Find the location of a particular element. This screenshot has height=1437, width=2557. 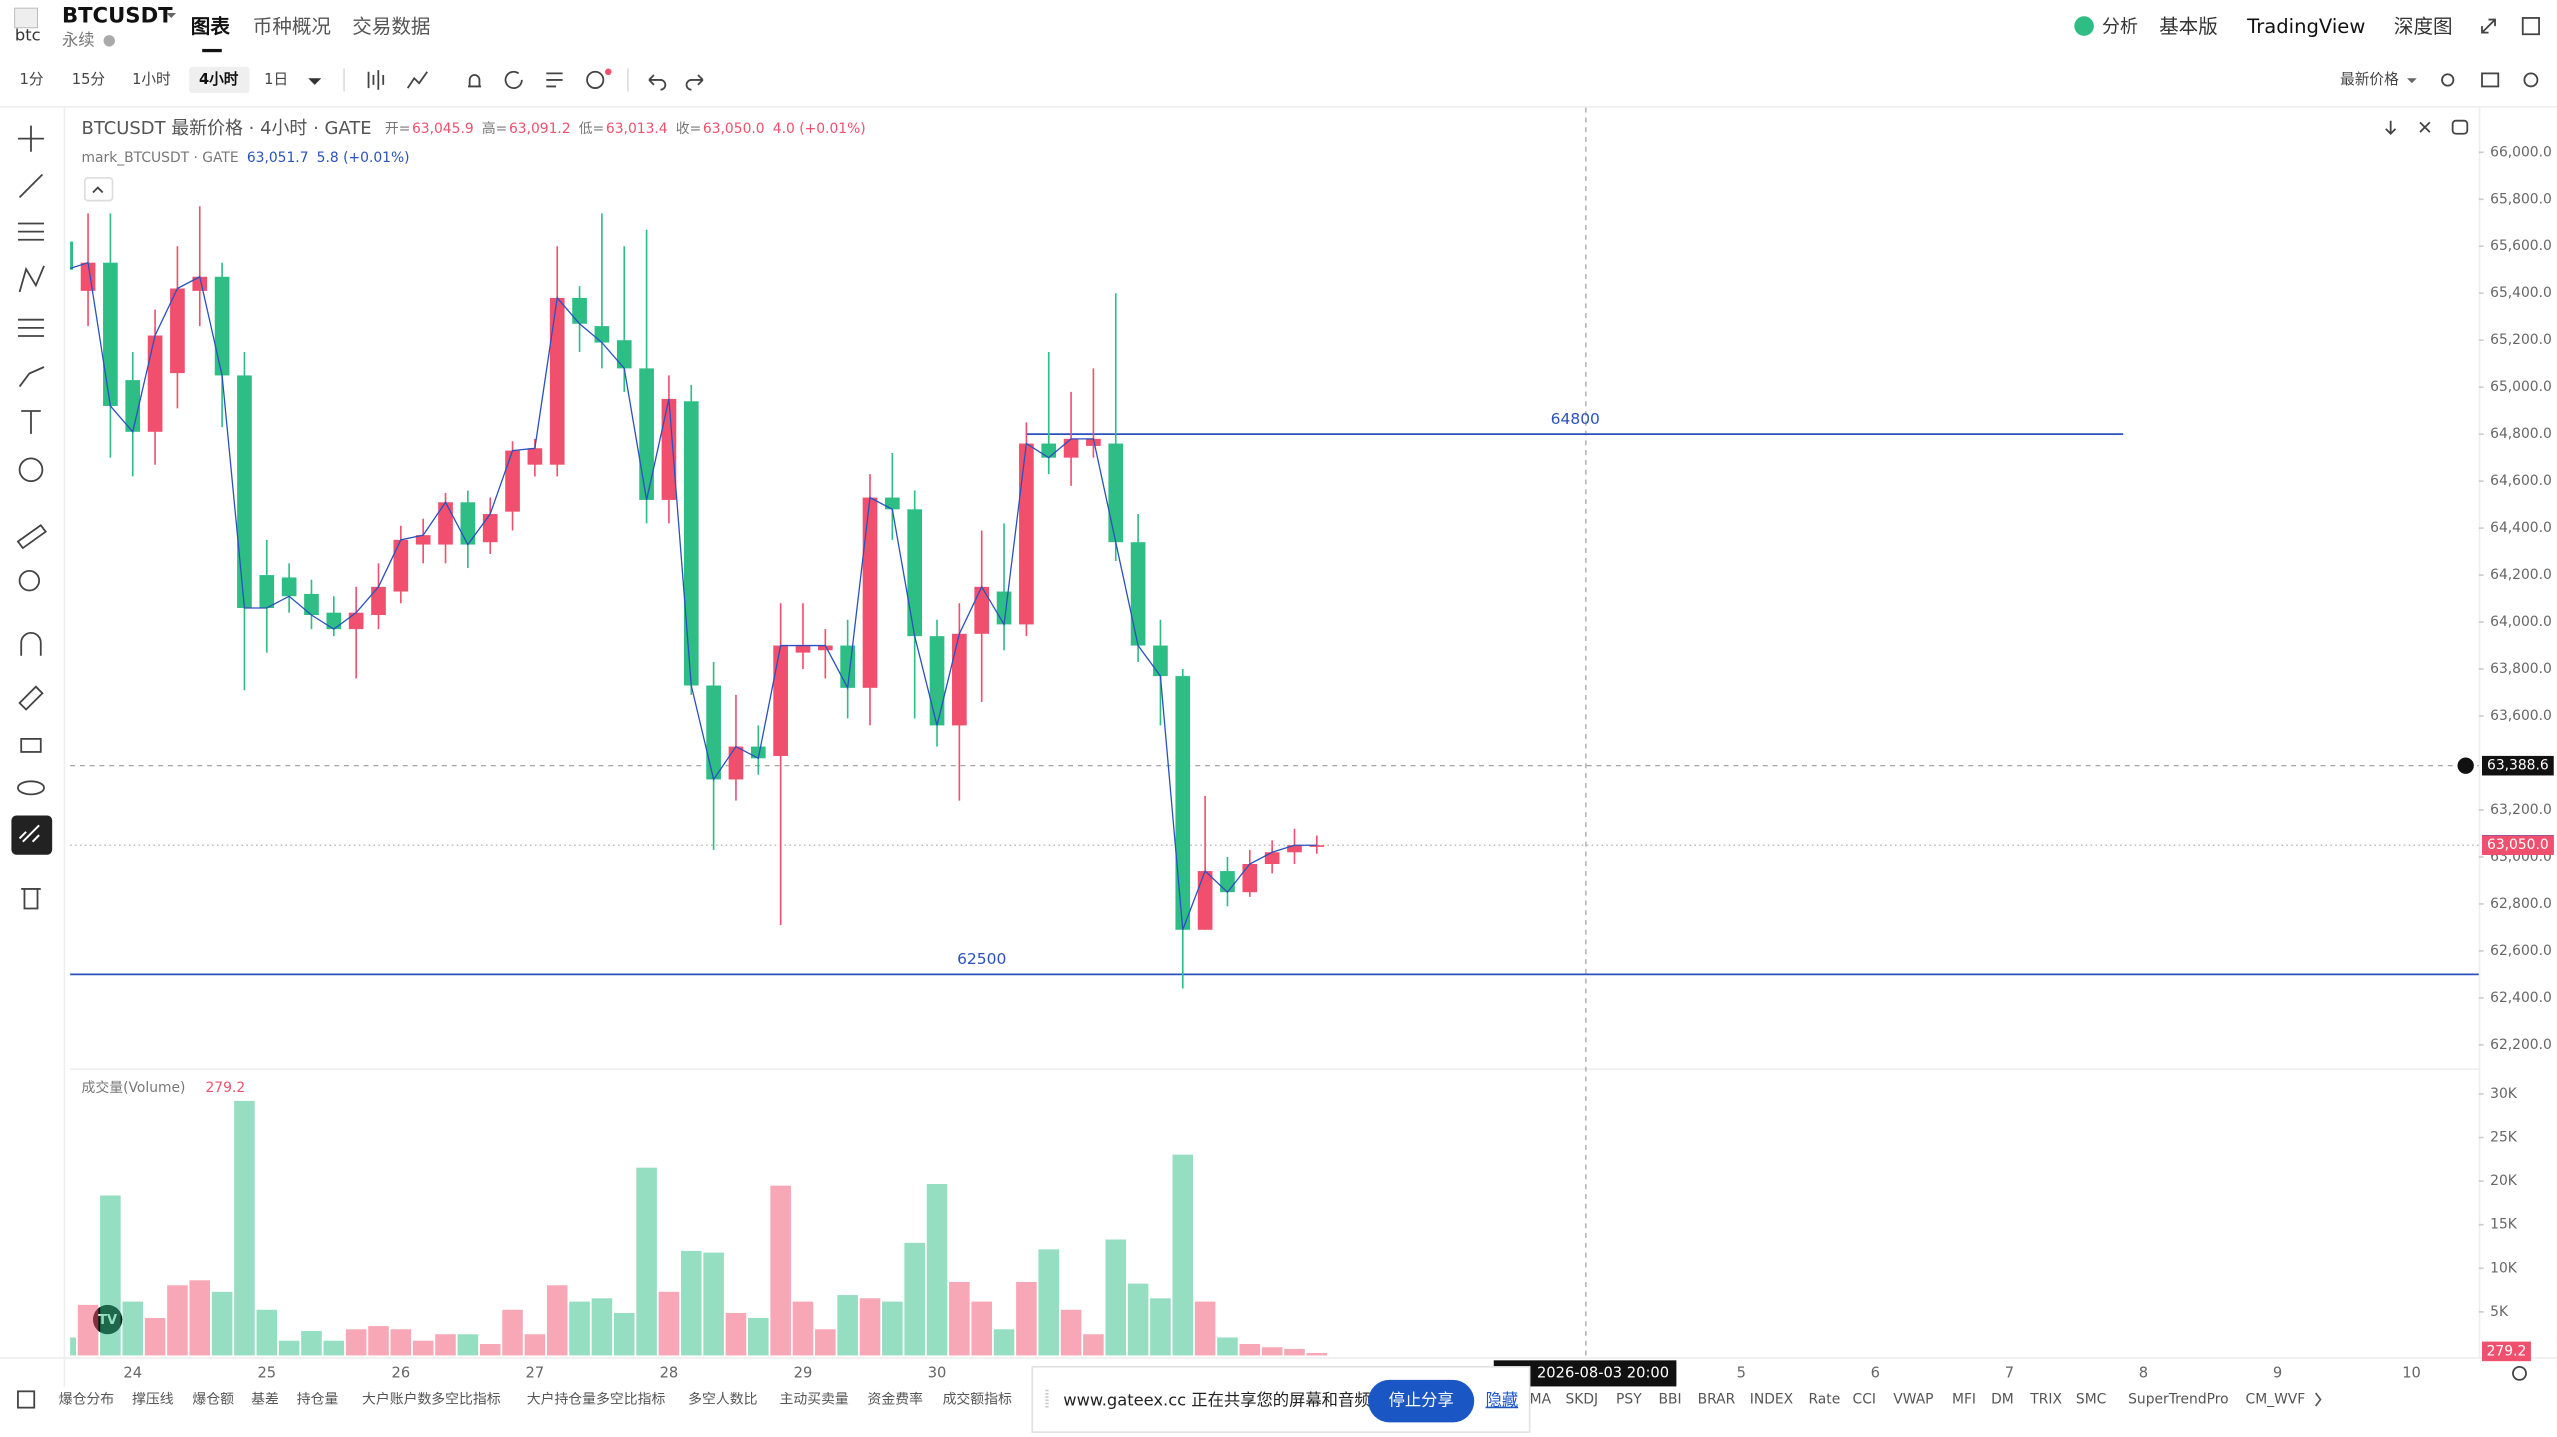

reset-icon is located at coordinates (2460, 127).